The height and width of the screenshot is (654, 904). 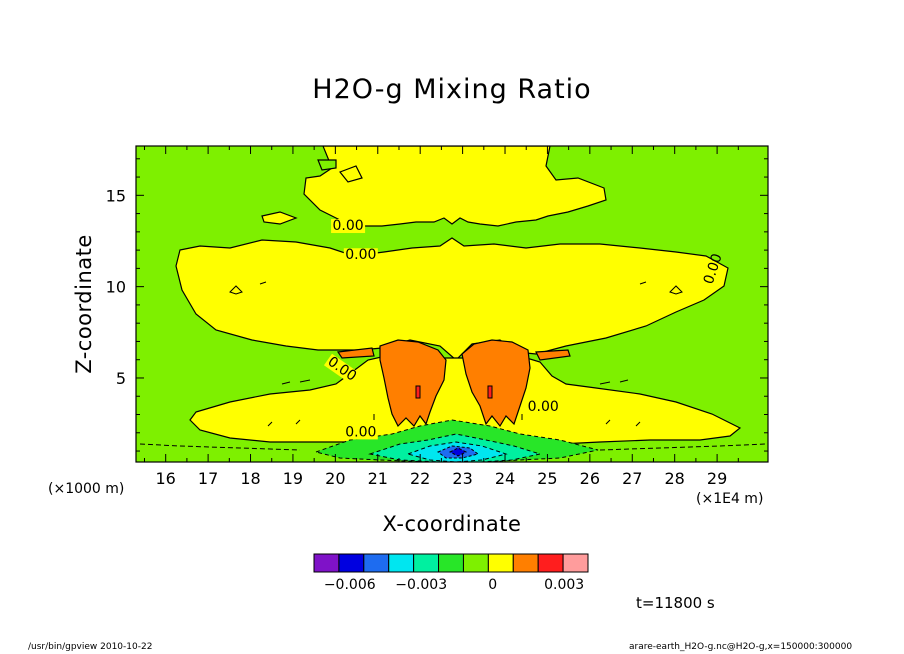 I want to click on x-tick-label: 16, so click(x=166, y=478).